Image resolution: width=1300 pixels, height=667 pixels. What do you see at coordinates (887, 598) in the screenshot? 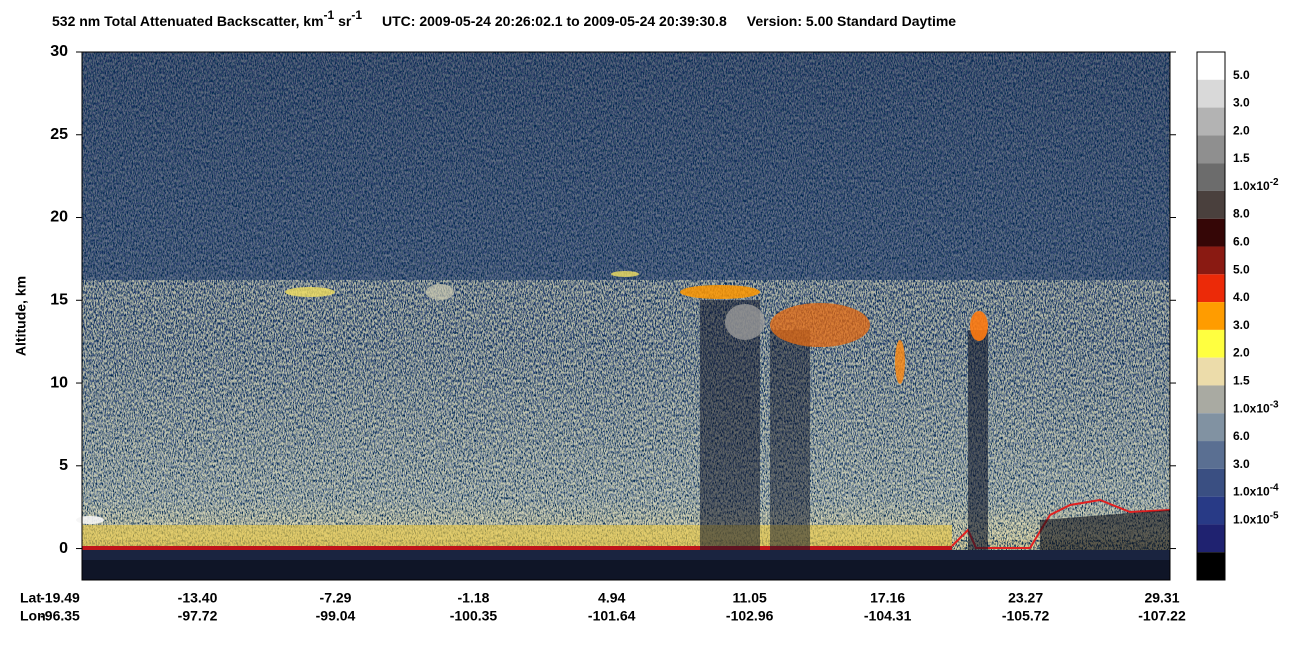
I see `x-tick-label: 17.16` at bounding box center [887, 598].